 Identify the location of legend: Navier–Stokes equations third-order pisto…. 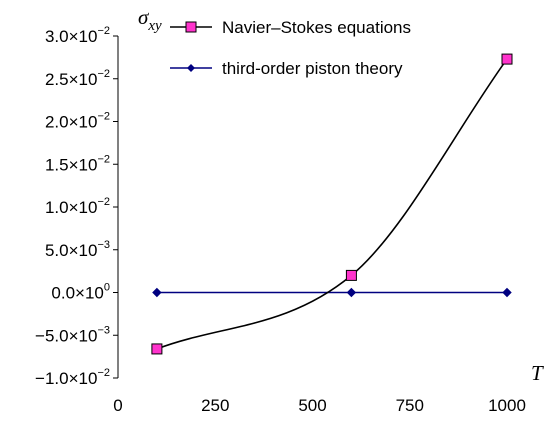
(290, 48).